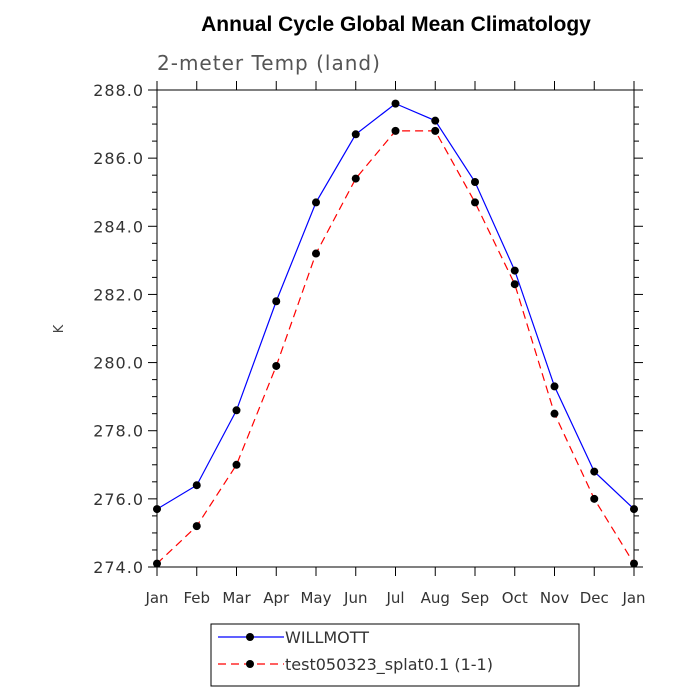  I want to click on y-tick-label: 274.0, so click(118, 567).